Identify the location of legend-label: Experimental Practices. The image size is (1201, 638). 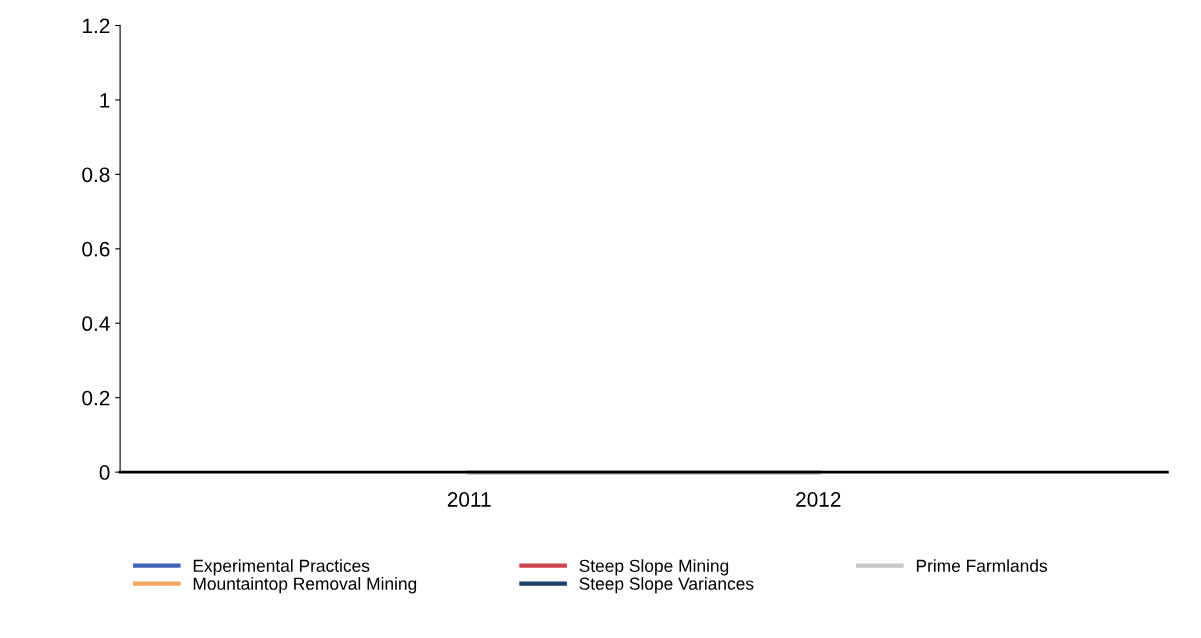
(281, 567).